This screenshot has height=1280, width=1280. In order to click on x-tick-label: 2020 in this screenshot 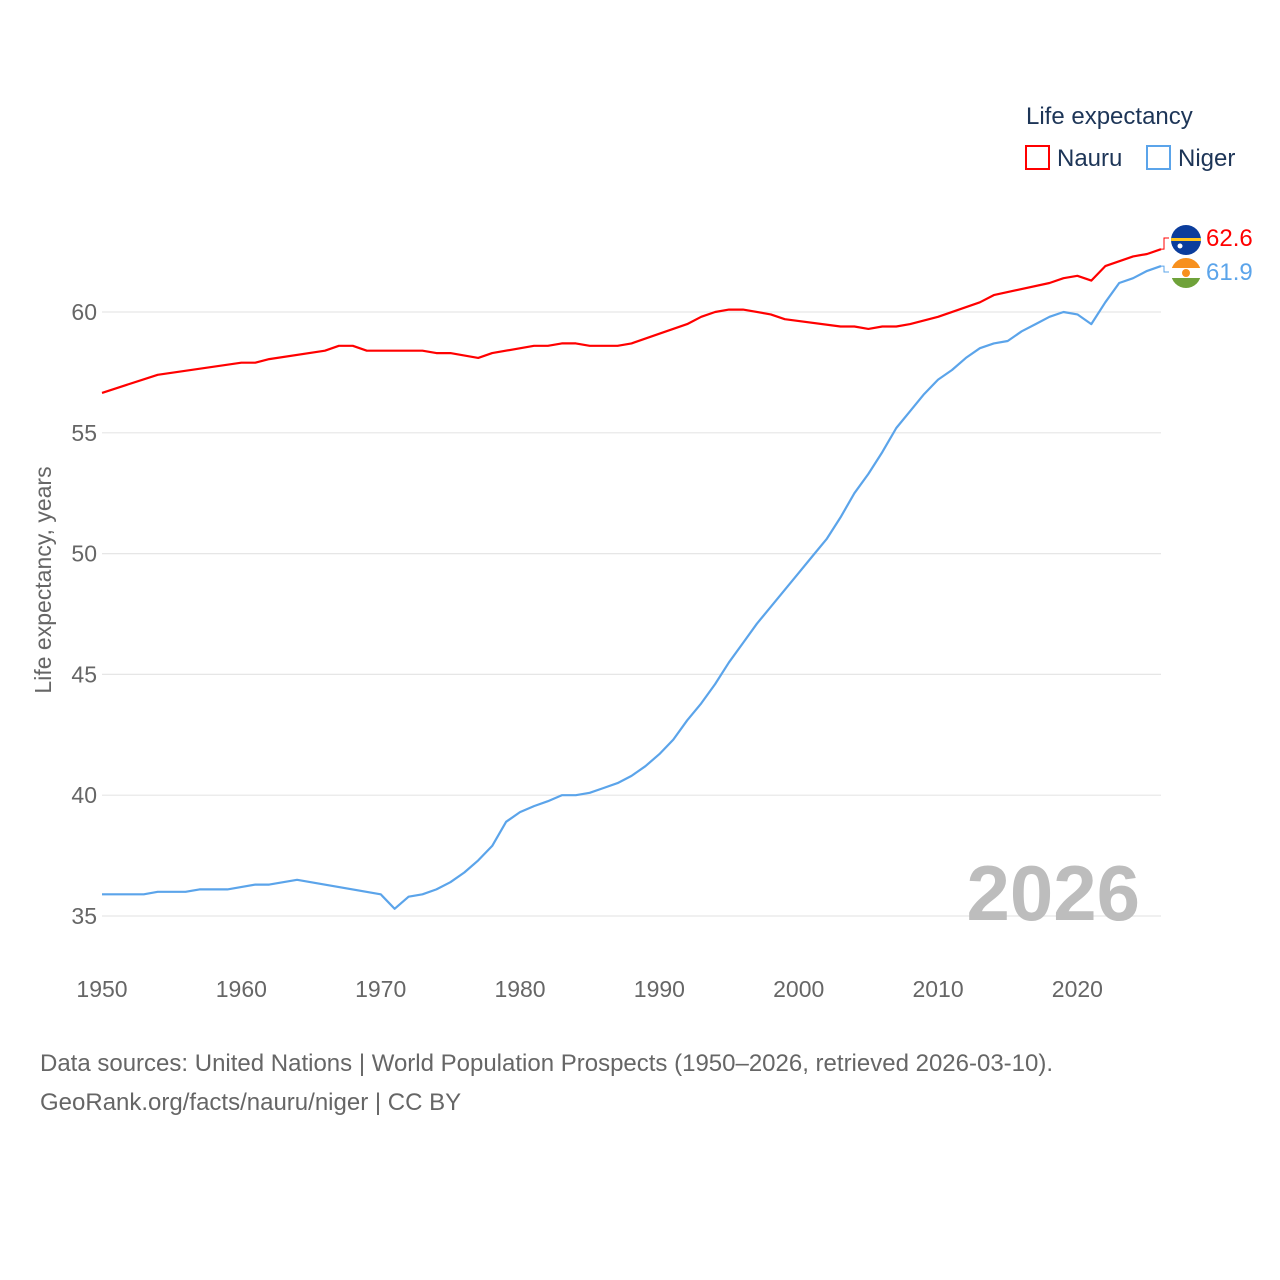, I will do `click(1077, 989)`.